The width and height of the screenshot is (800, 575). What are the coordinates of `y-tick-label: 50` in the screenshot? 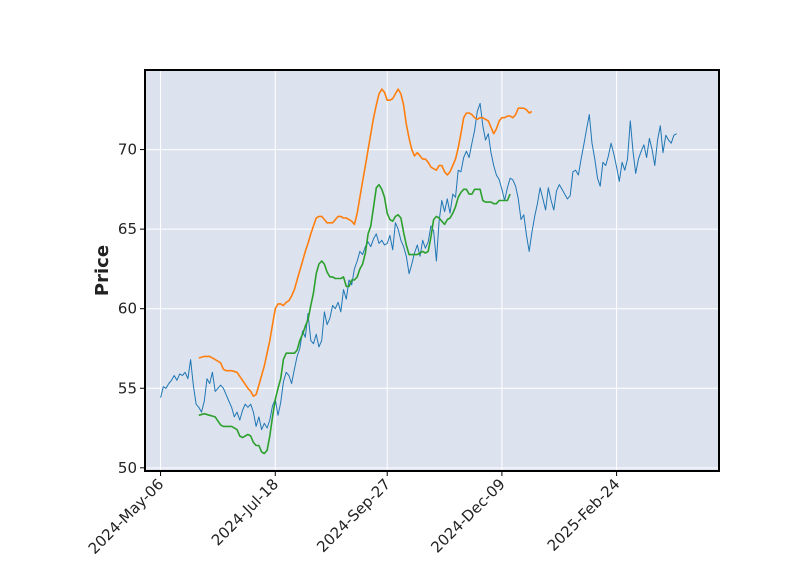 It's located at (127, 468).